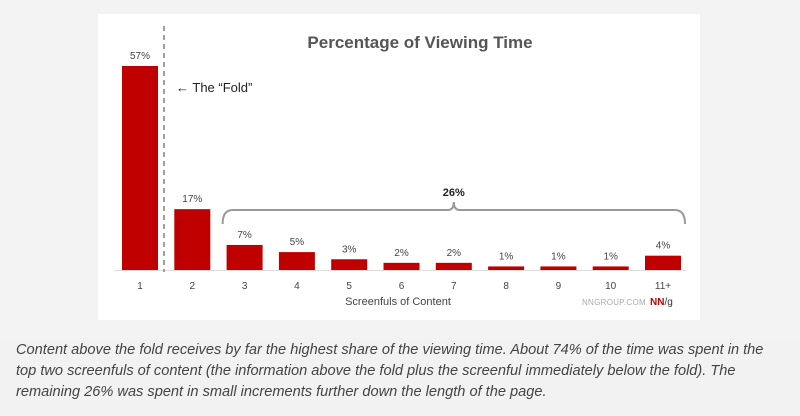  Describe the element at coordinates (454, 193) in the screenshot. I see `bracket-label: 26%` at that location.